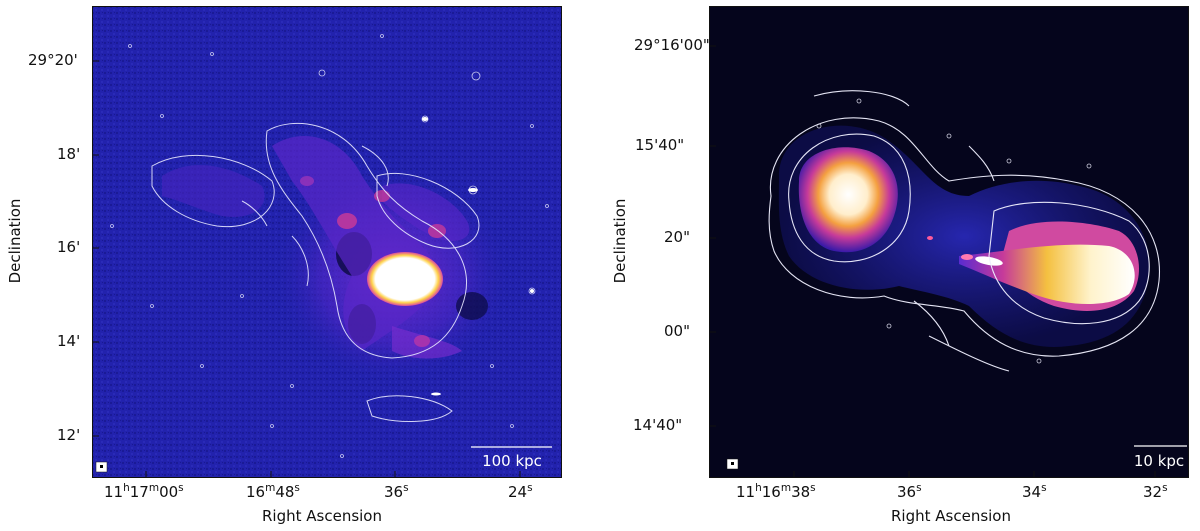 This screenshot has width=1200, height=531. Describe the element at coordinates (15, 241) in the screenshot. I see `left-y-axis-label: Declination` at that location.